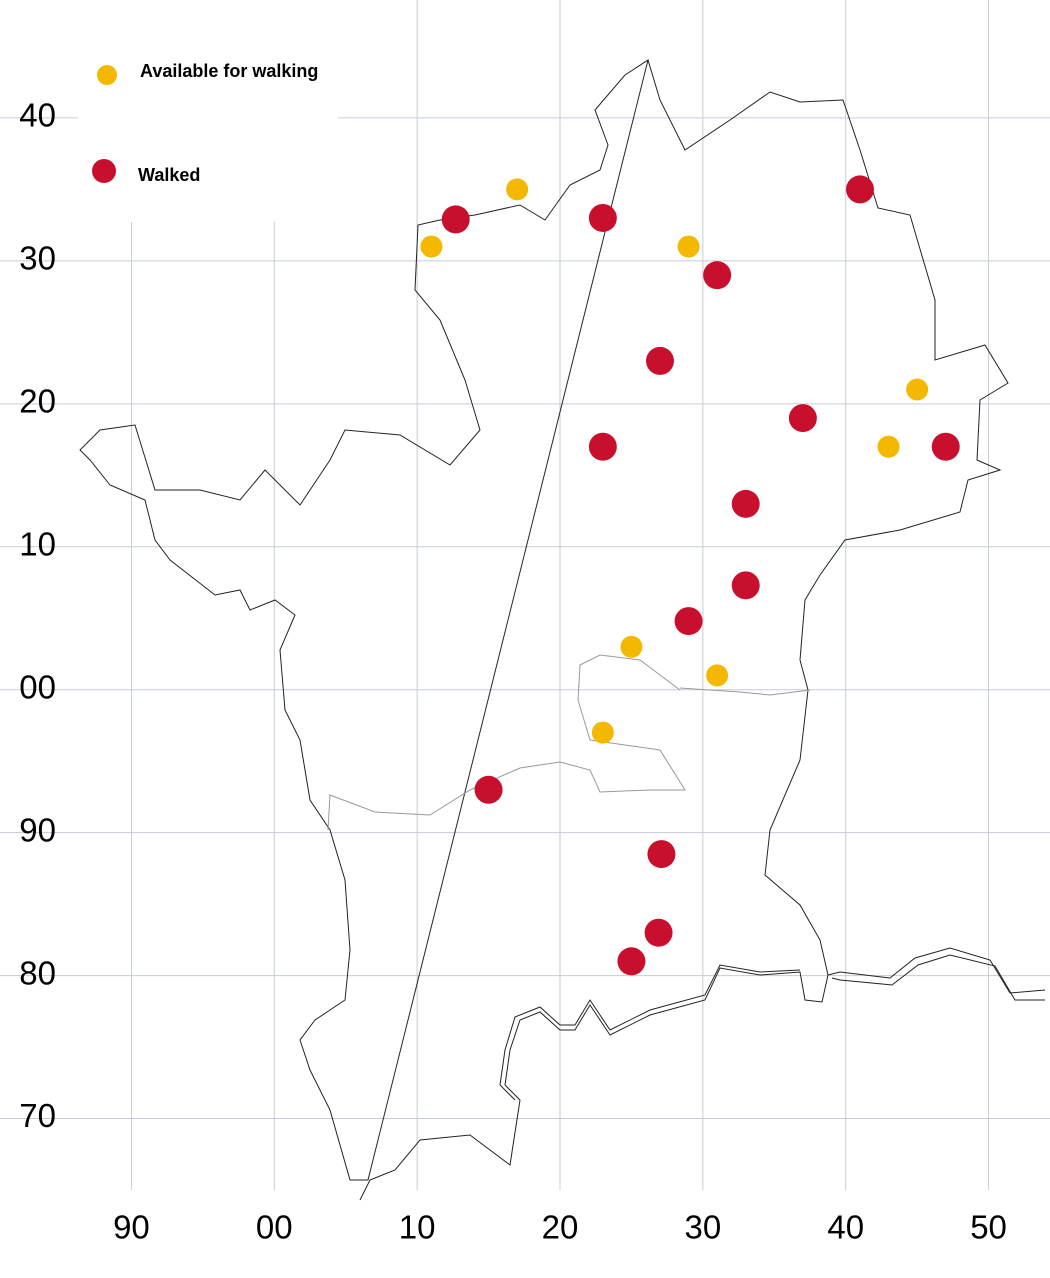  Describe the element at coordinates (37, 115) in the screenshot. I see `y-tick-label: 40` at that location.